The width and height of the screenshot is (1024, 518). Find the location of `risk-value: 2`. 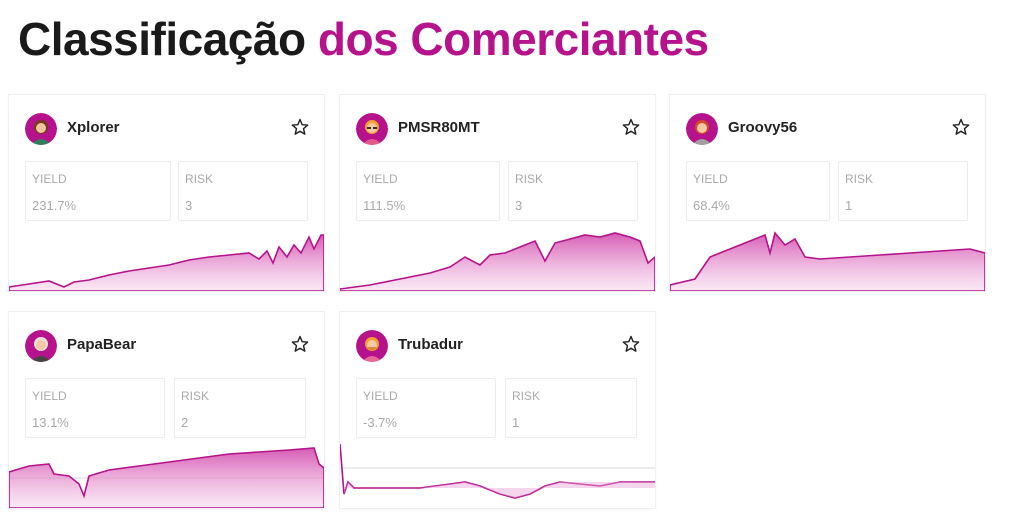

risk-value: 2 is located at coordinates (185, 422).